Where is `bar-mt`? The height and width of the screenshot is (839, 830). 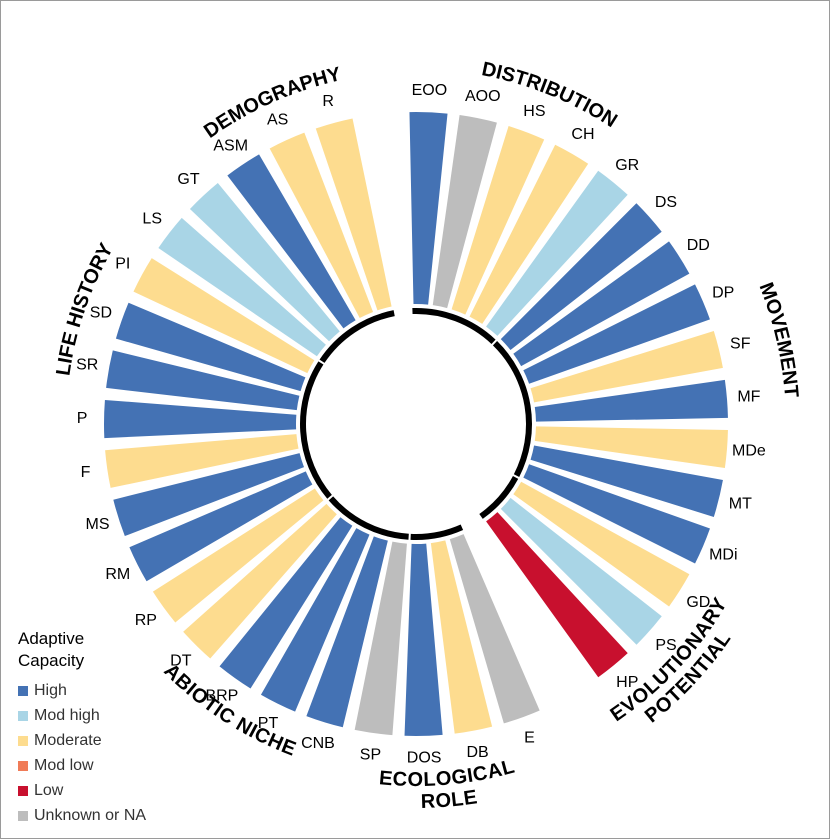 bar-mt is located at coordinates (626, 481).